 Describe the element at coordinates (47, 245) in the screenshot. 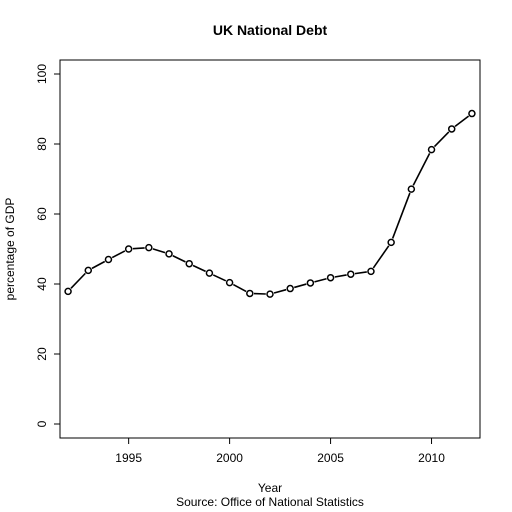

I see `y-axis: 0 20 40 60 80 100` at that location.